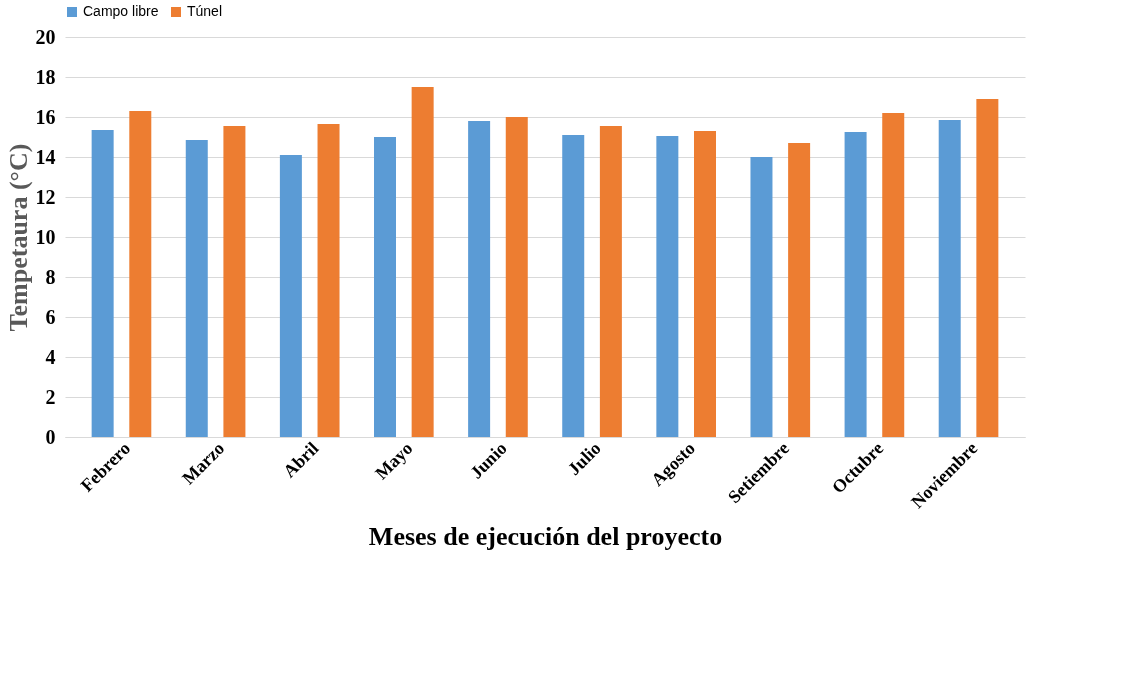  I want to click on y-tick-label: 18, so click(45, 76).